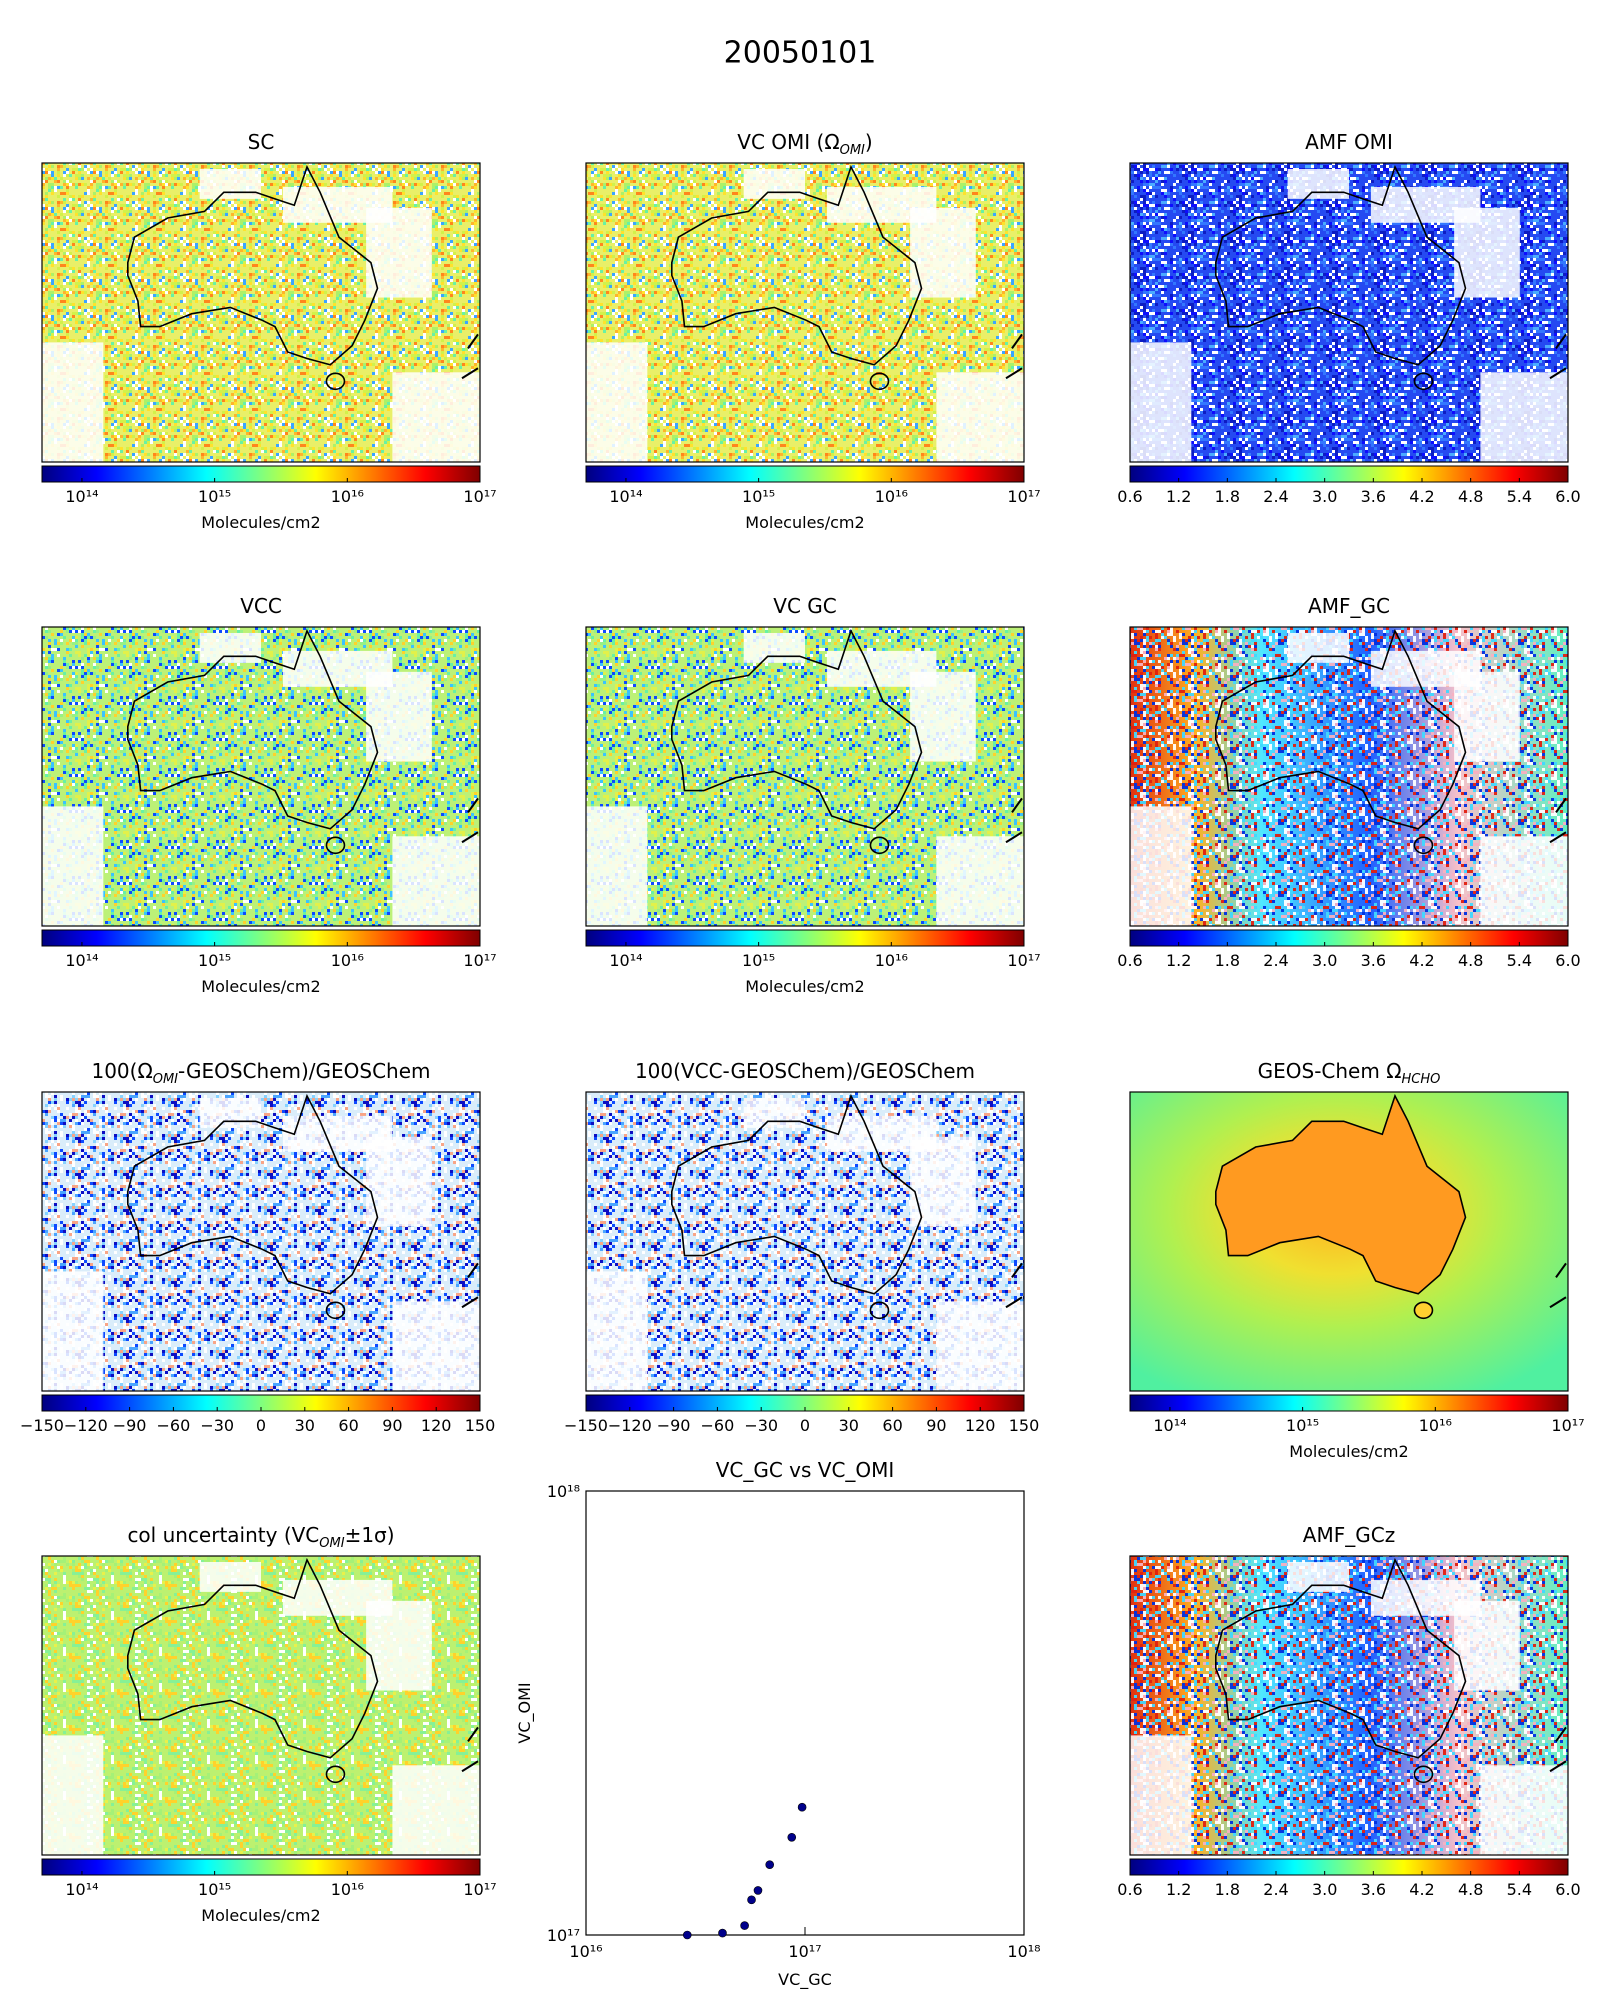 The width and height of the screenshot is (1600, 2000). I want to click on colorbar-tick-label: 4.2, so click(1421, 496).